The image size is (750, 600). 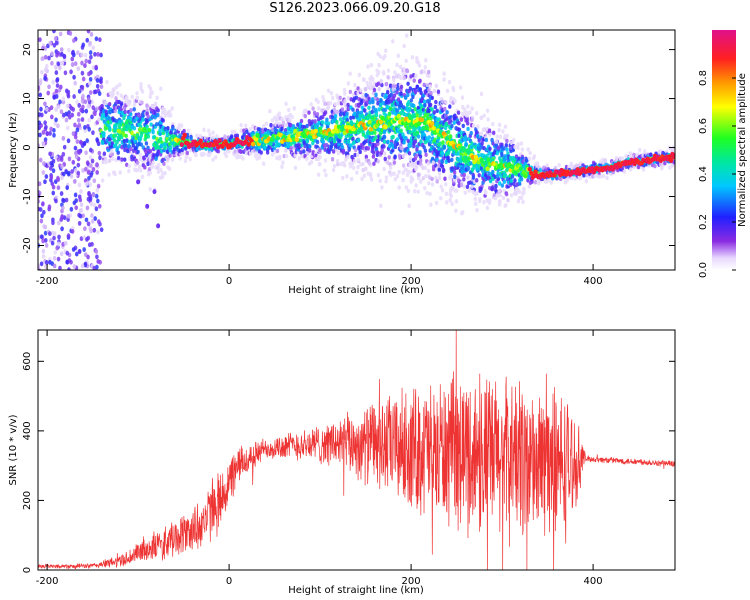 I want to click on snr-y-label: SNR (10 * v/v), so click(x=13, y=449).